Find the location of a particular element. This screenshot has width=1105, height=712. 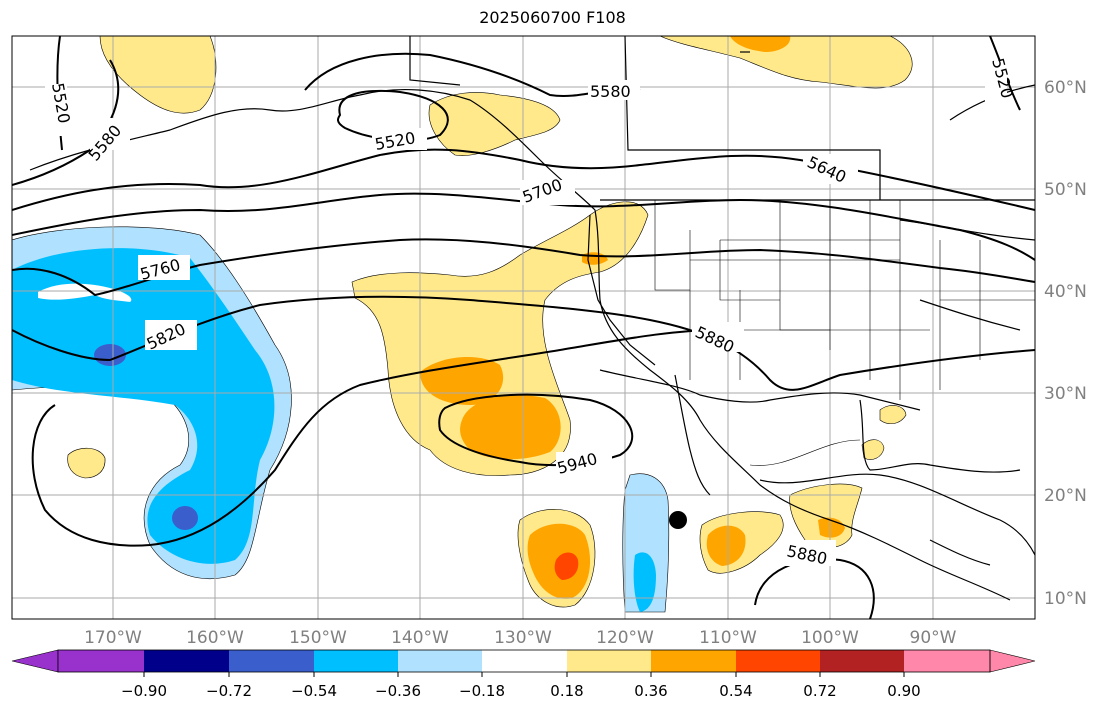

colorbar-min-extend is located at coordinates (35, 661).